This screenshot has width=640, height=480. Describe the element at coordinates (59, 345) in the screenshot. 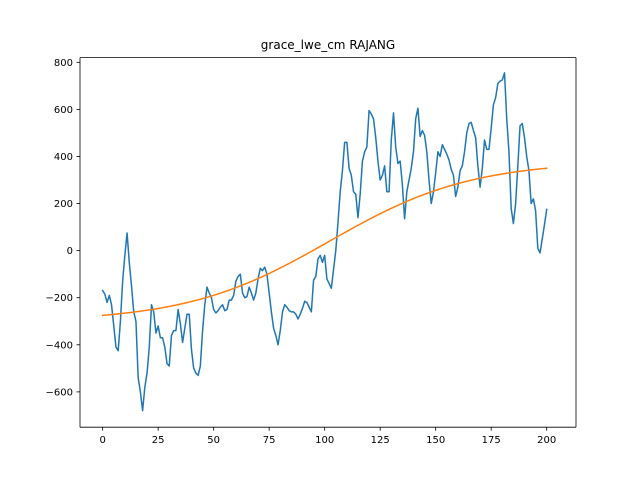

I see `y-tick-label: −400` at that location.